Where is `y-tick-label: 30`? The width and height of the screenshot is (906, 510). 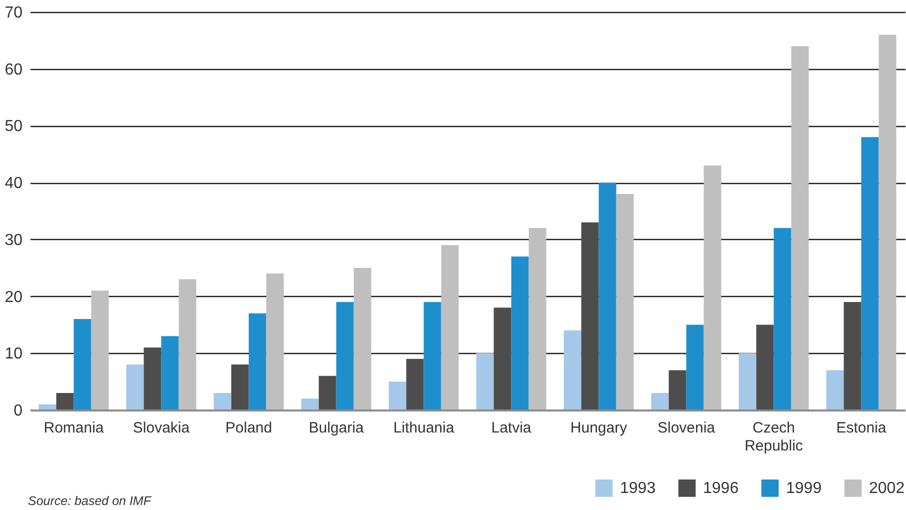 y-tick-label: 30 is located at coordinates (13, 240).